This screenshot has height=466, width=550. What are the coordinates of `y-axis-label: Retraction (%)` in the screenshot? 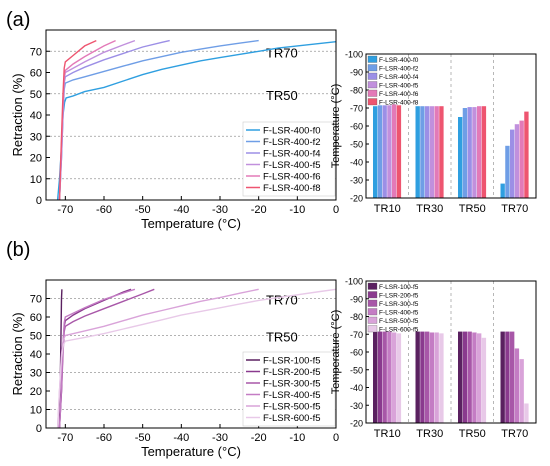 It's located at (17, 353).